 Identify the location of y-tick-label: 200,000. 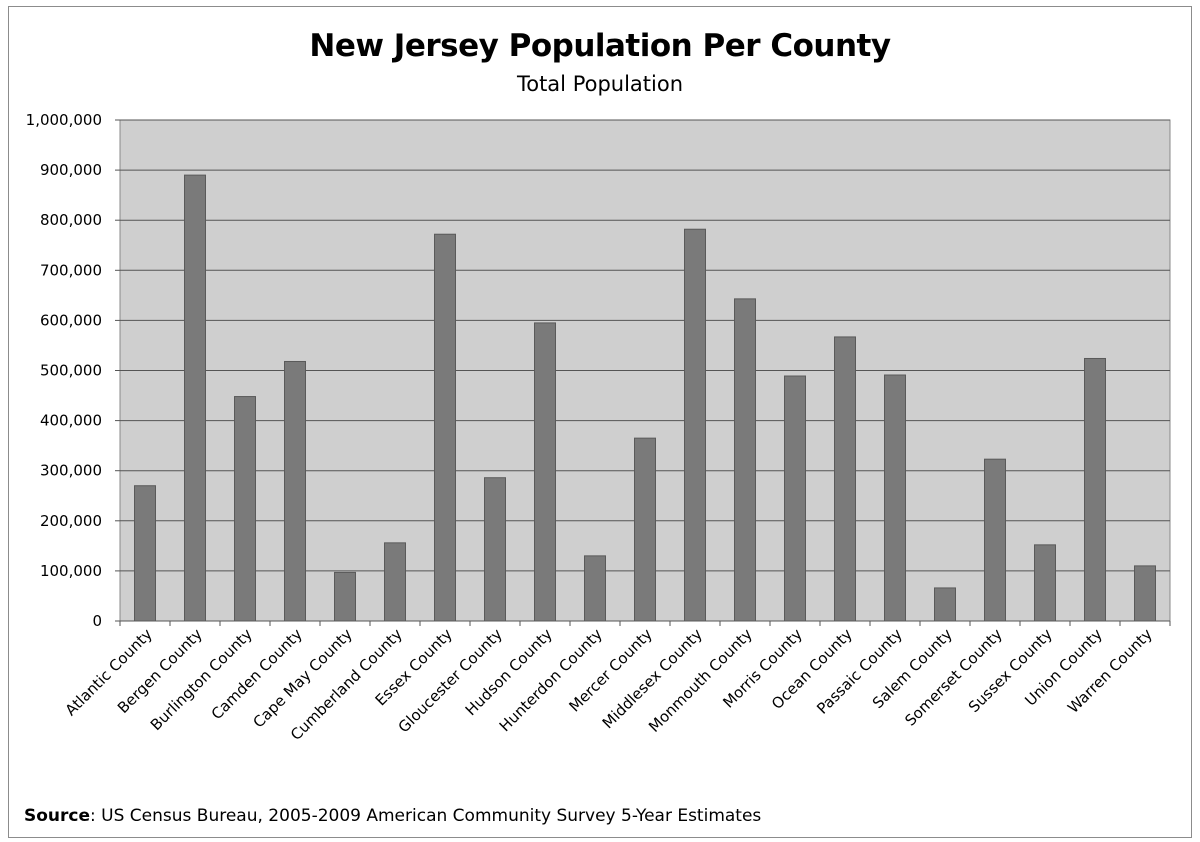
(71, 521).